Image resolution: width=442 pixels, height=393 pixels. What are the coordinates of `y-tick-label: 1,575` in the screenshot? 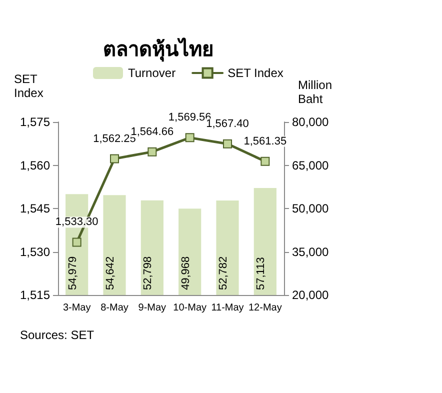 It's located at (35, 122).